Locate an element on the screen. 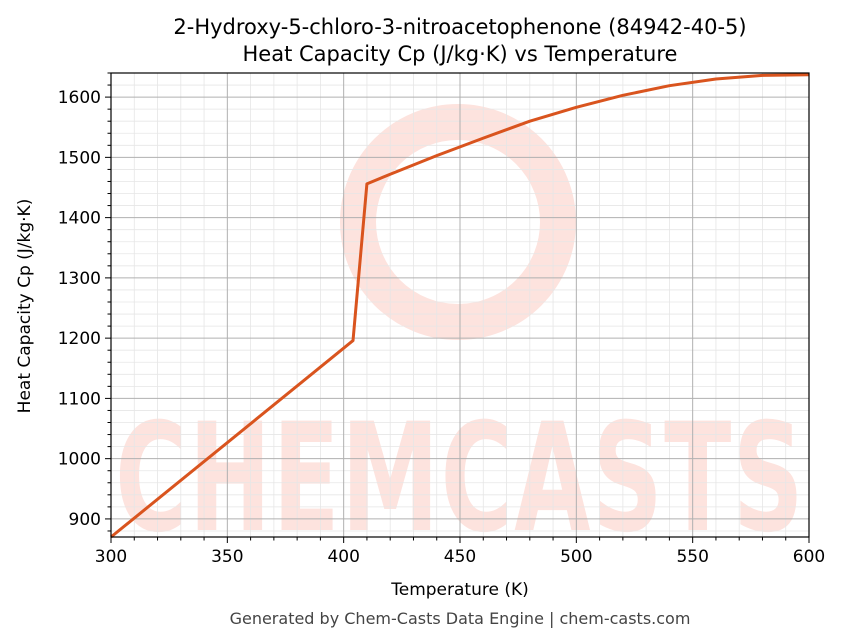  y-tick-label: 1400 is located at coordinates (79, 219).